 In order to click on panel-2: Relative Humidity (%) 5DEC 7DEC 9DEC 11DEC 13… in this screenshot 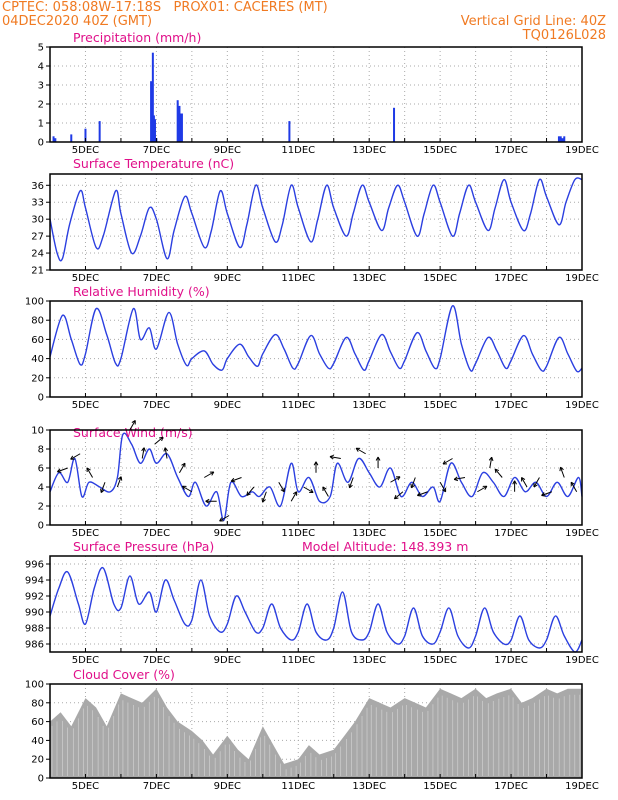, I will do `click(312, 347)`.